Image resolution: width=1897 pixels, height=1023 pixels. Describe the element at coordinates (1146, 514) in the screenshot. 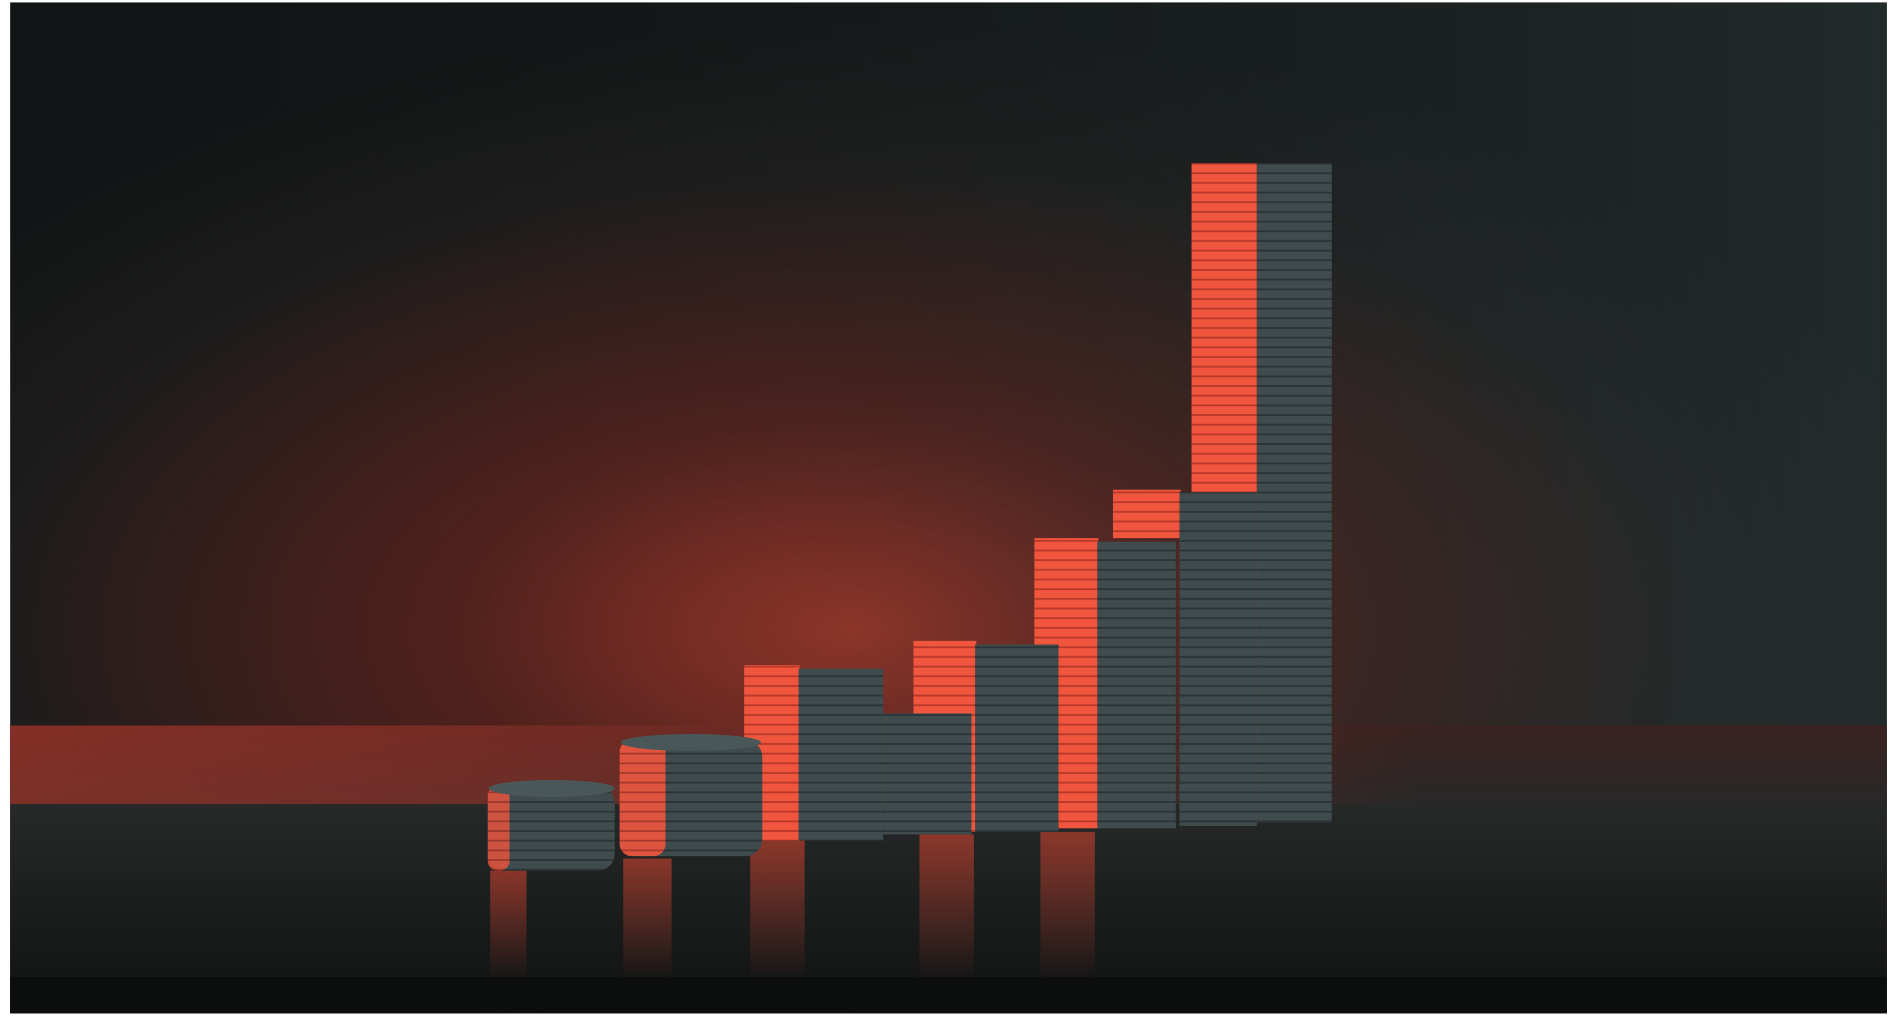

I see `stack-face-red` at that location.